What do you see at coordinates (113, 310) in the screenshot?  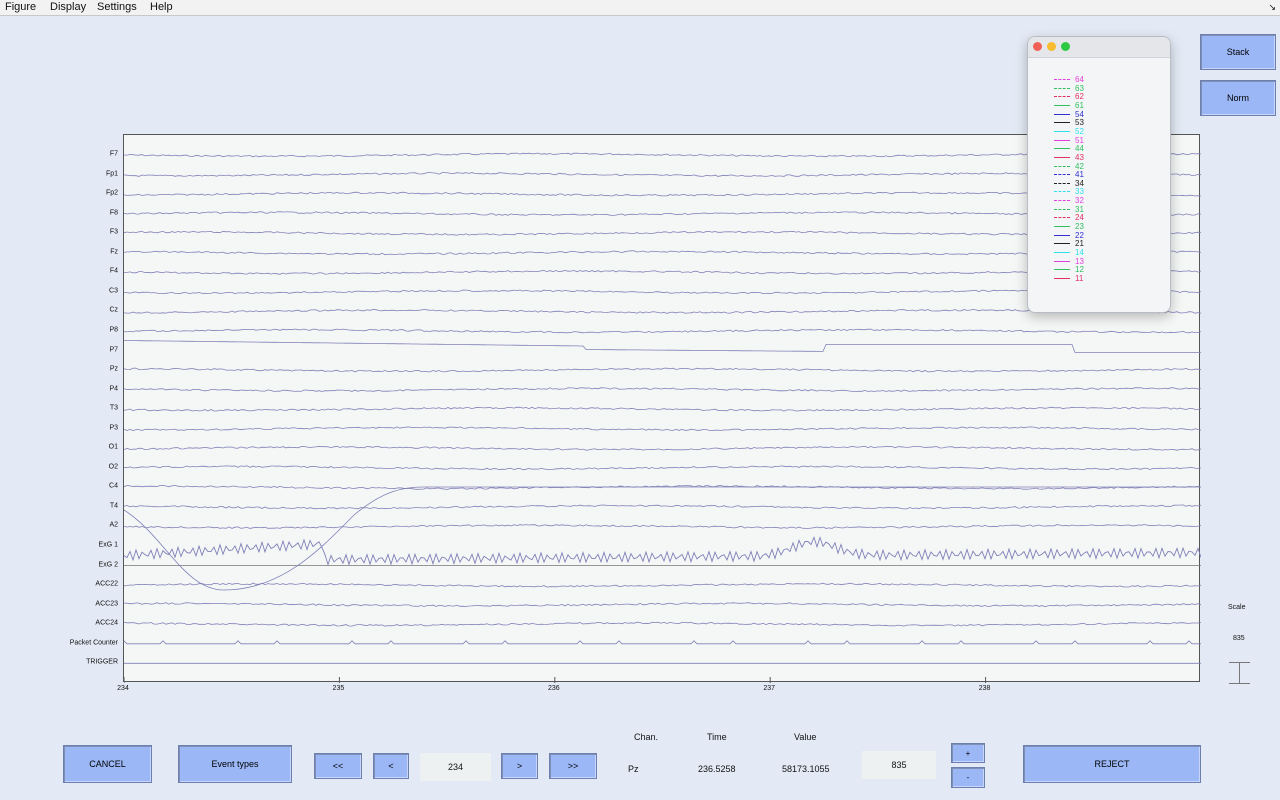 I see `channel-label: Cz` at bounding box center [113, 310].